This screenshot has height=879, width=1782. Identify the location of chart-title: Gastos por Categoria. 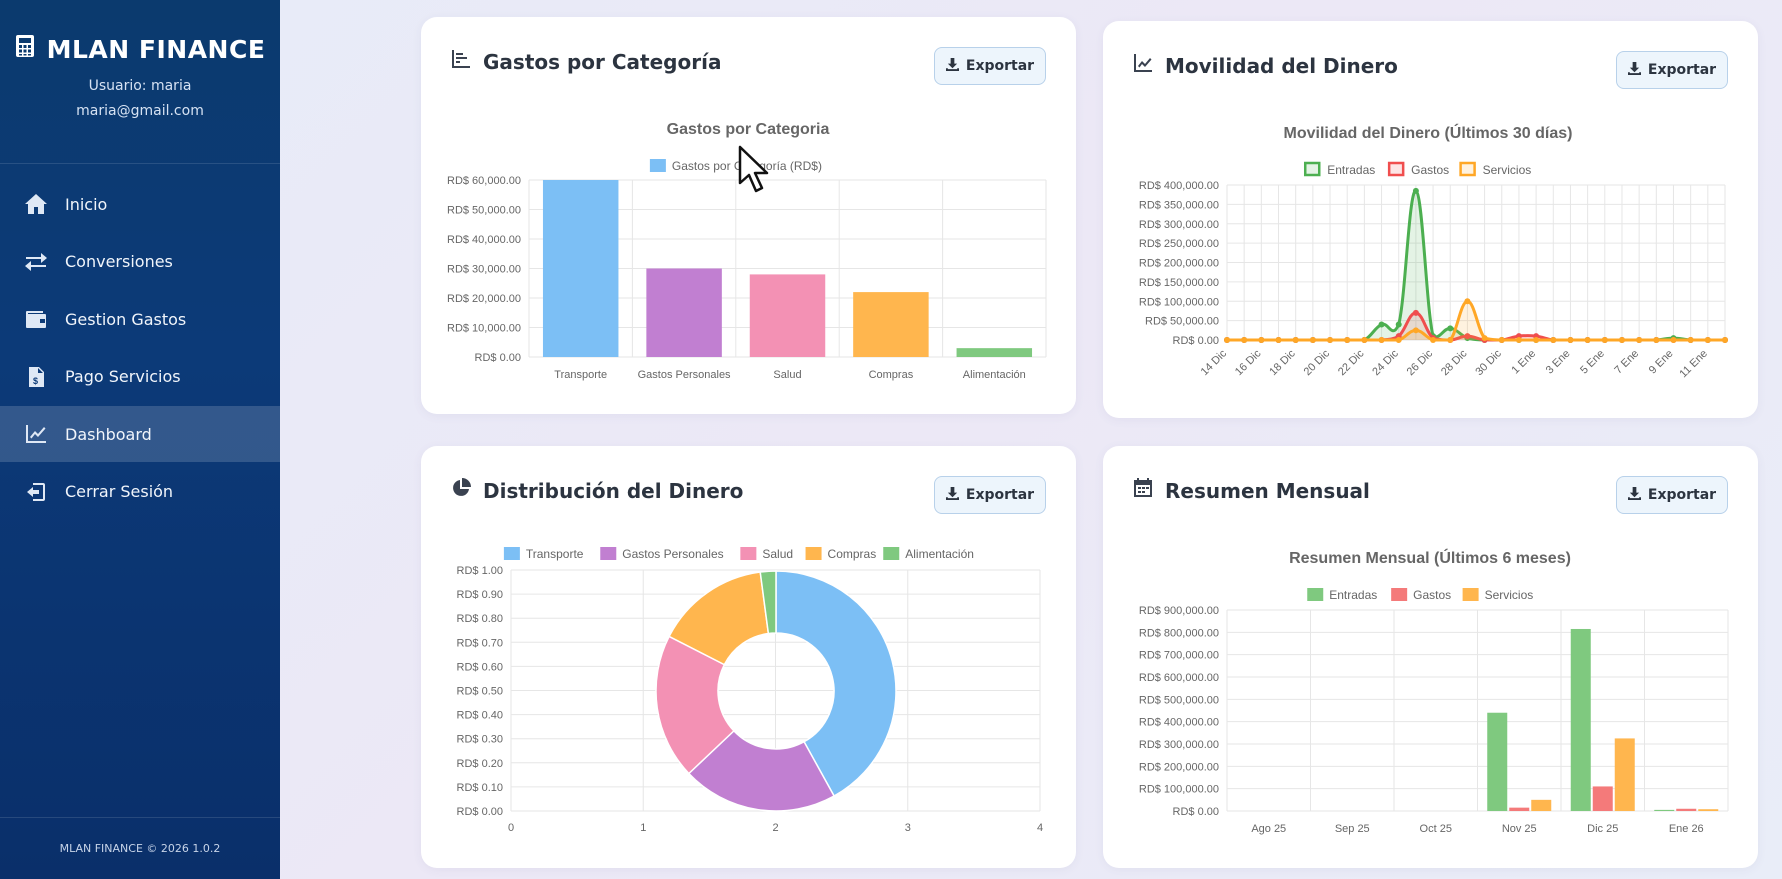
(748, 129).